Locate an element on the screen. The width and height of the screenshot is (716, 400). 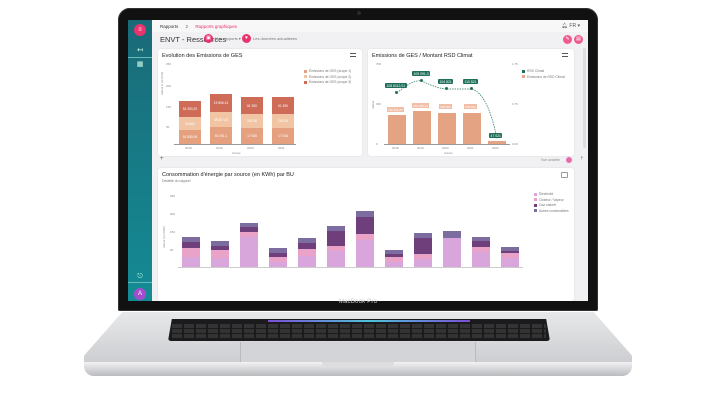
bar-2018 is located at coordinates (397, 129).